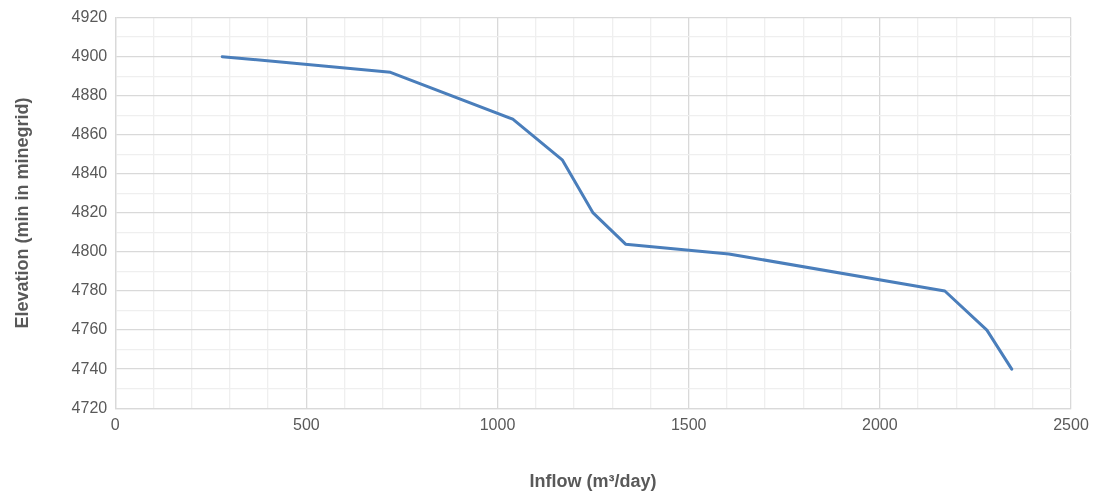  What do you see at coordinates (21, 213) in the screenshot?
I see `y-axis-title: Elevation (min in minegrid)` at bounding box center [21, 213].